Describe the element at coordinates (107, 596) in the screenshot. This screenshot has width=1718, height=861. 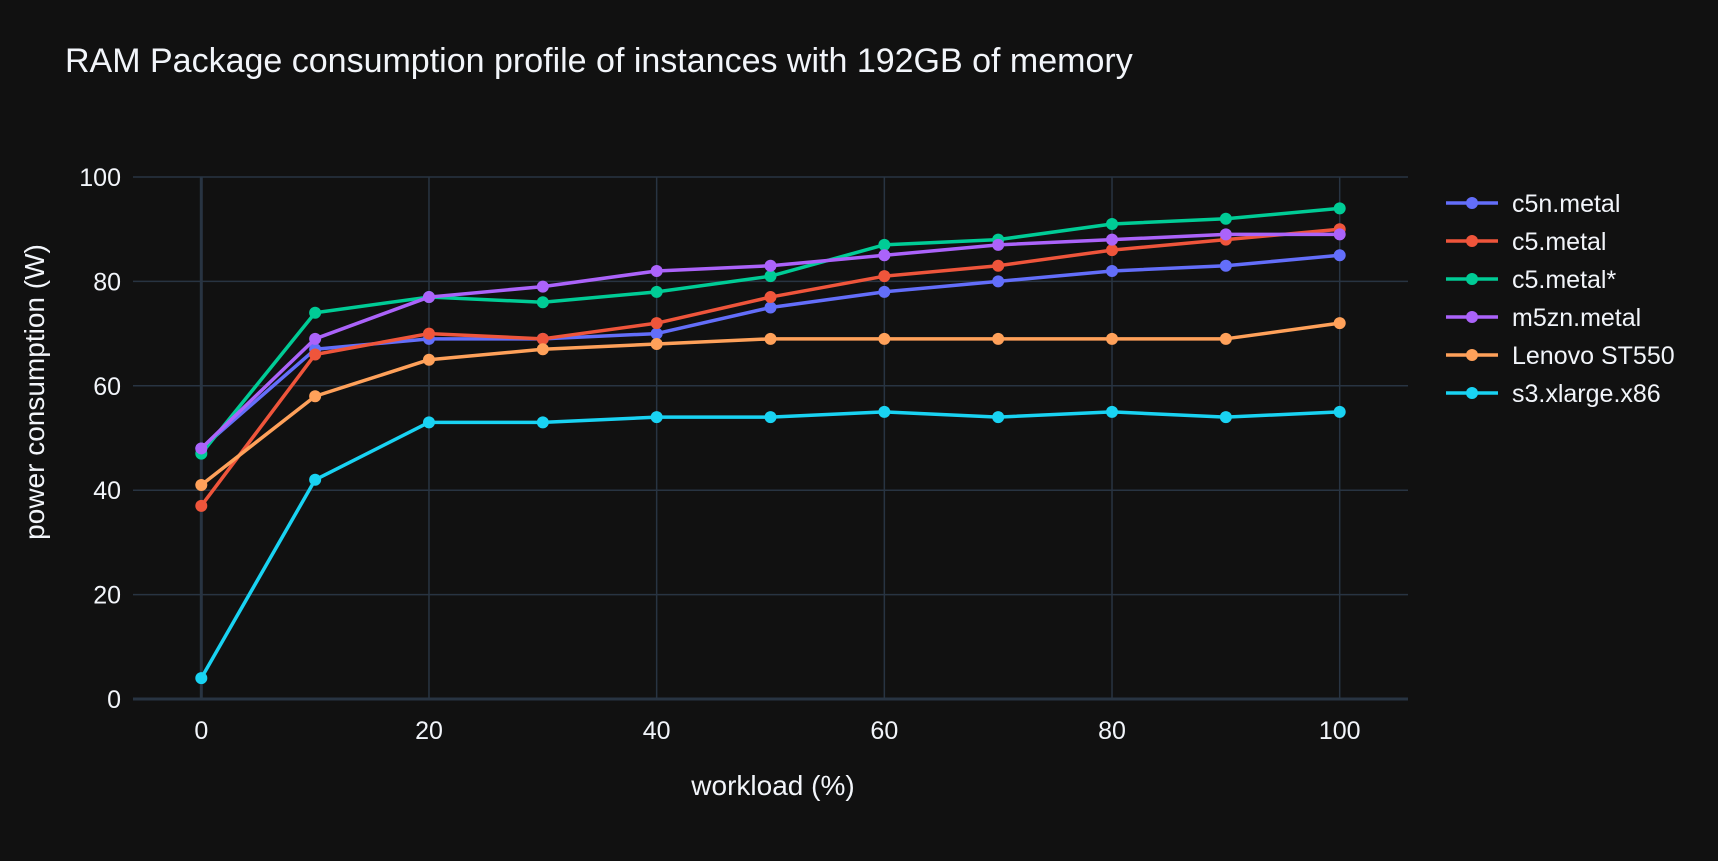
I see `y-tick-label: 20` at that location.